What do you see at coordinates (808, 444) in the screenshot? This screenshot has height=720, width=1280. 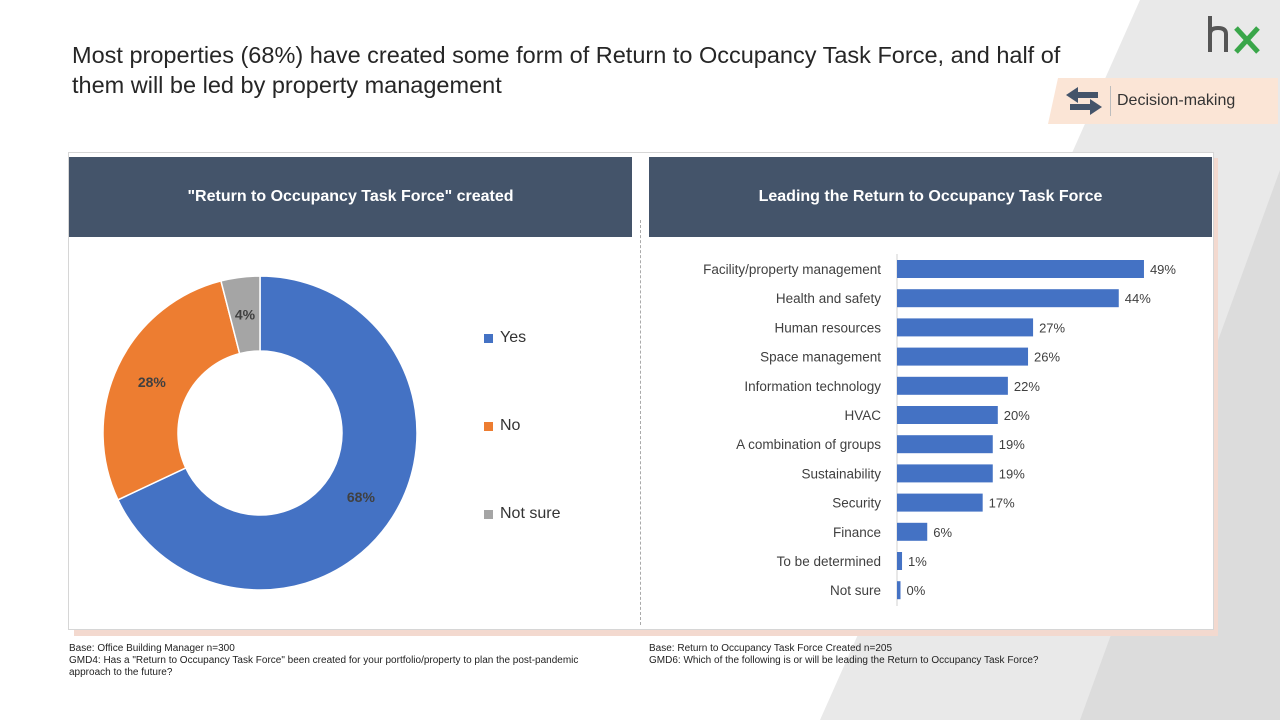 I see `bar-category-a-combination-of-groups: A combination of groups` at bounding box center [808, 444].